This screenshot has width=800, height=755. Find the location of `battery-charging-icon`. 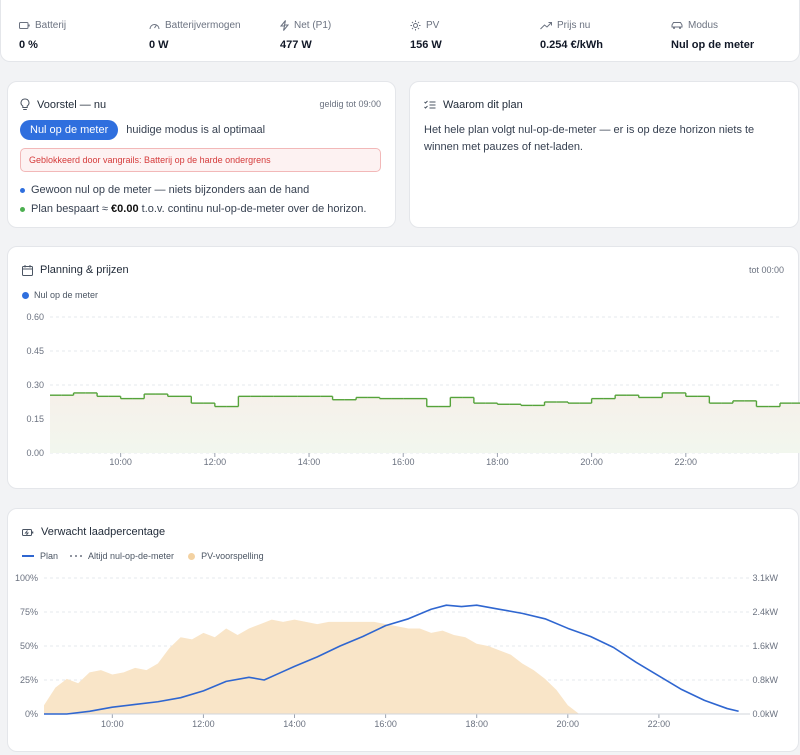

battery-charging-icon is located at coordinates (28, 532).